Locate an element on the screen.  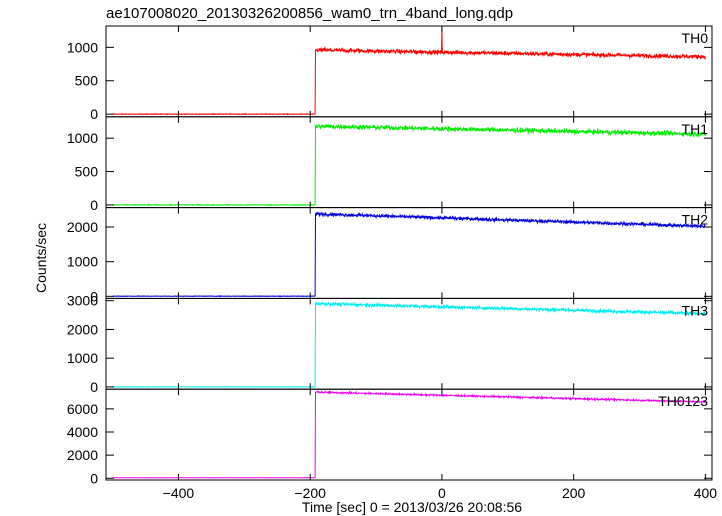
x-tick-label: 200 is located at coordinates (574, 493).